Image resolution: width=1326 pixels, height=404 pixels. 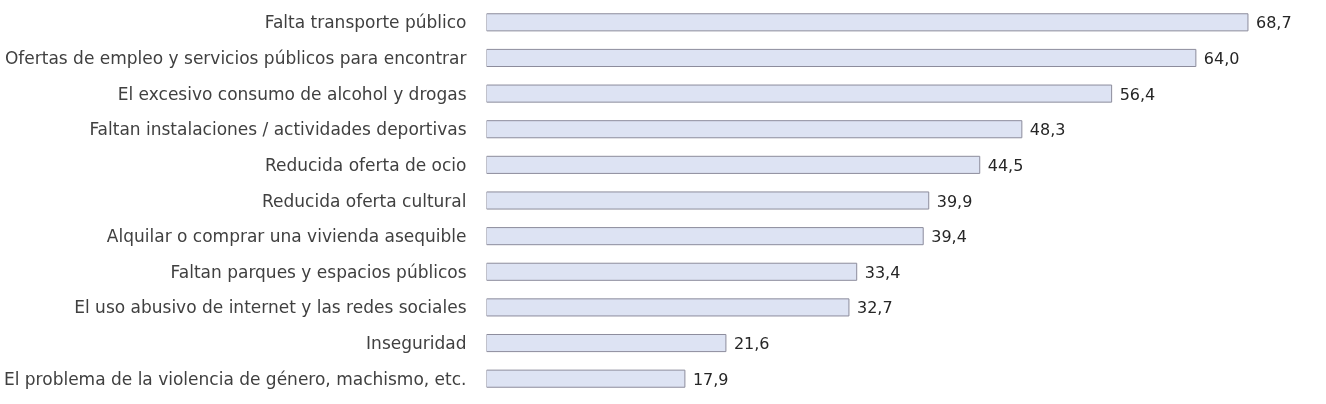 What do you see at coordinates (286, 236) in the screenshot?
I see `y-tick-label: Alquilar o comprar una vivienda asequible` at bounding box center [286, 236].